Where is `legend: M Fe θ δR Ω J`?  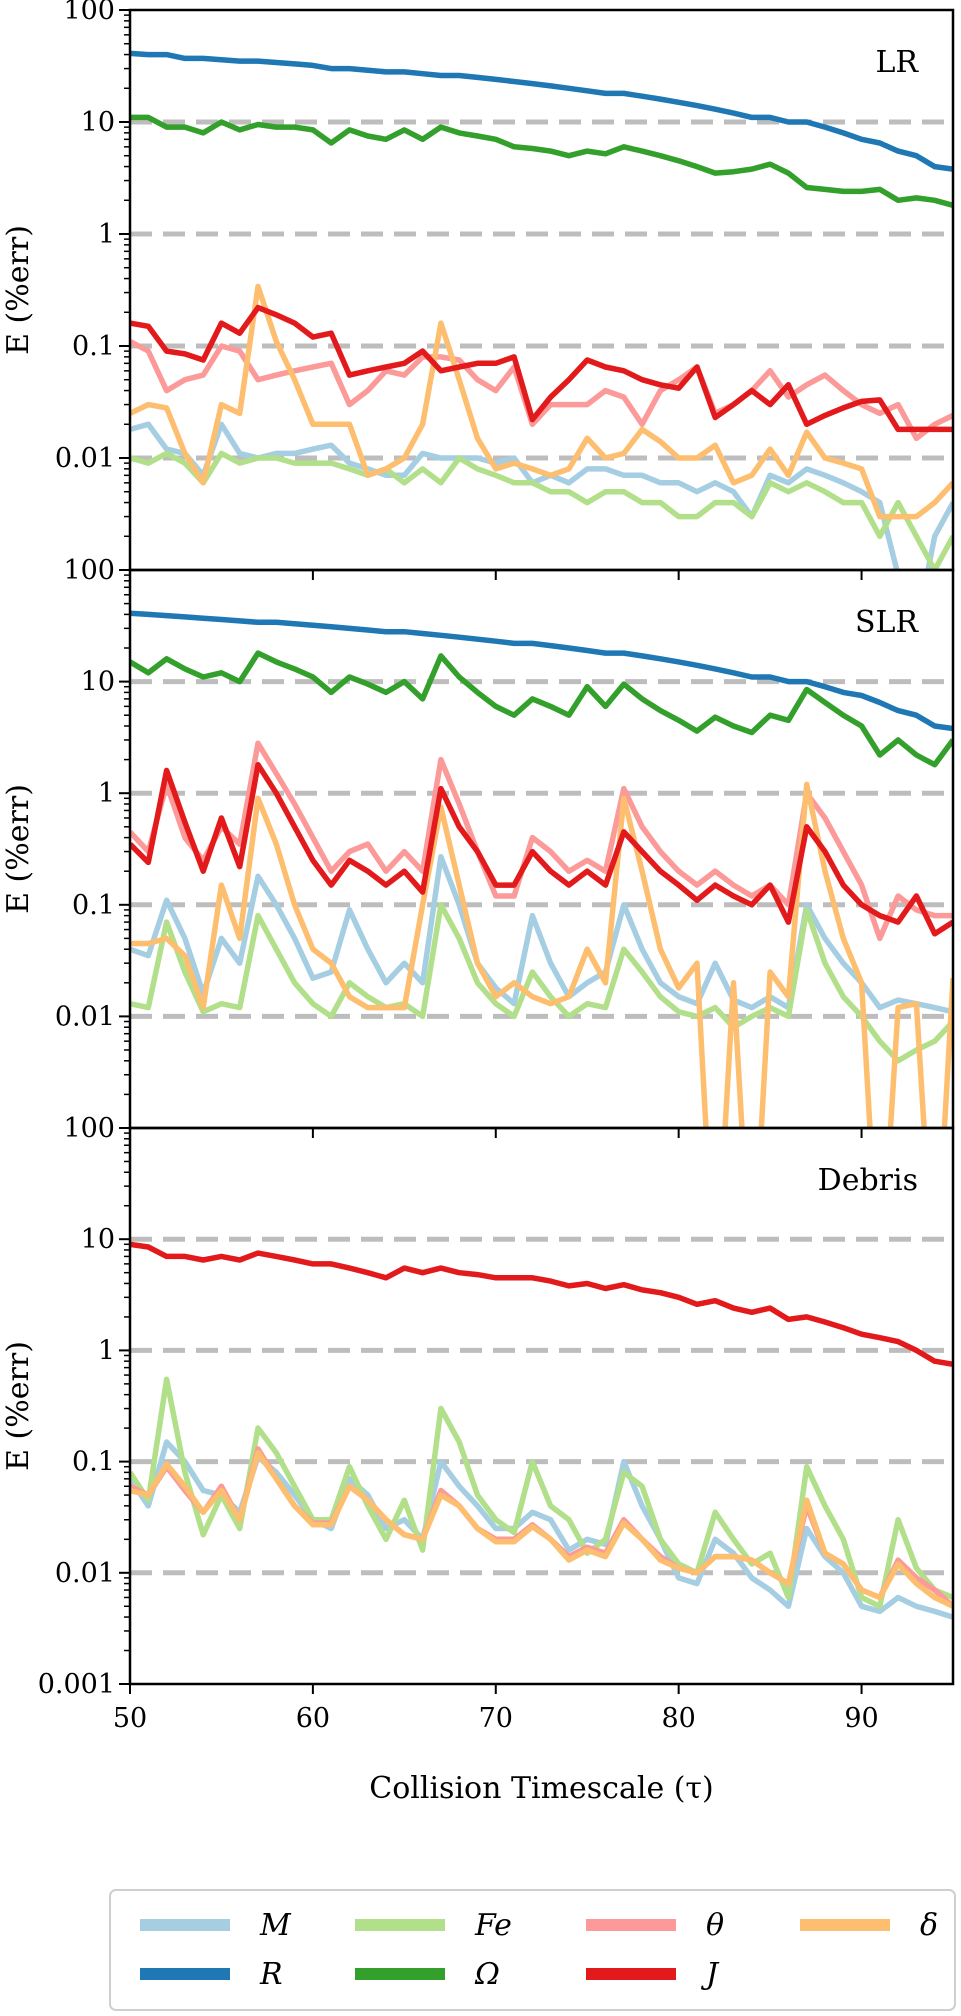
legend: M Fe θ δR Ω J is located at coordinates (532, 1950).